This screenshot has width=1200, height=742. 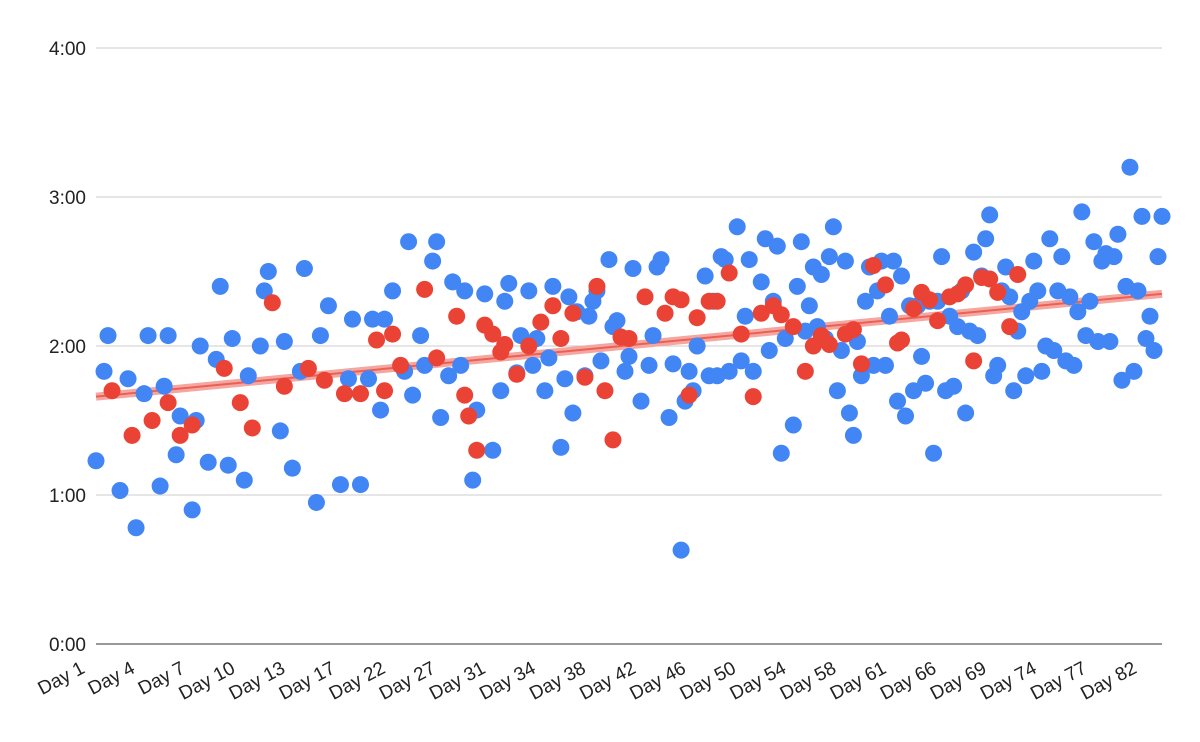 I want to click on x-tick-label: Day 17, so click(x=307, y=681).